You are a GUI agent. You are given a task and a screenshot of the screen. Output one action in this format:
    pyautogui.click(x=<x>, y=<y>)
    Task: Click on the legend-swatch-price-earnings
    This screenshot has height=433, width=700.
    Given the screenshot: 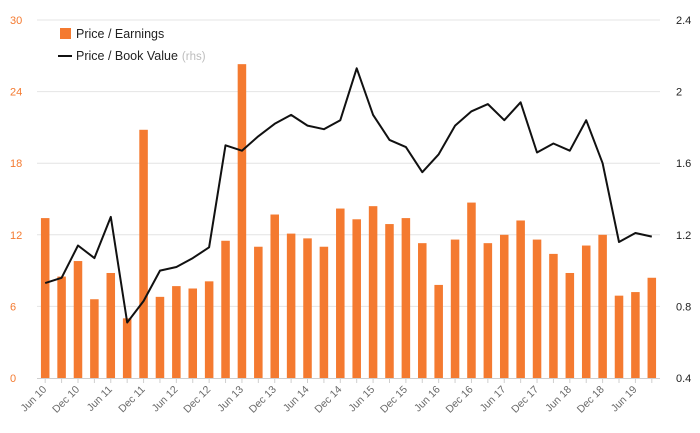 What is the action you would take?
    pyautogui.click(x=65, y=33)
    